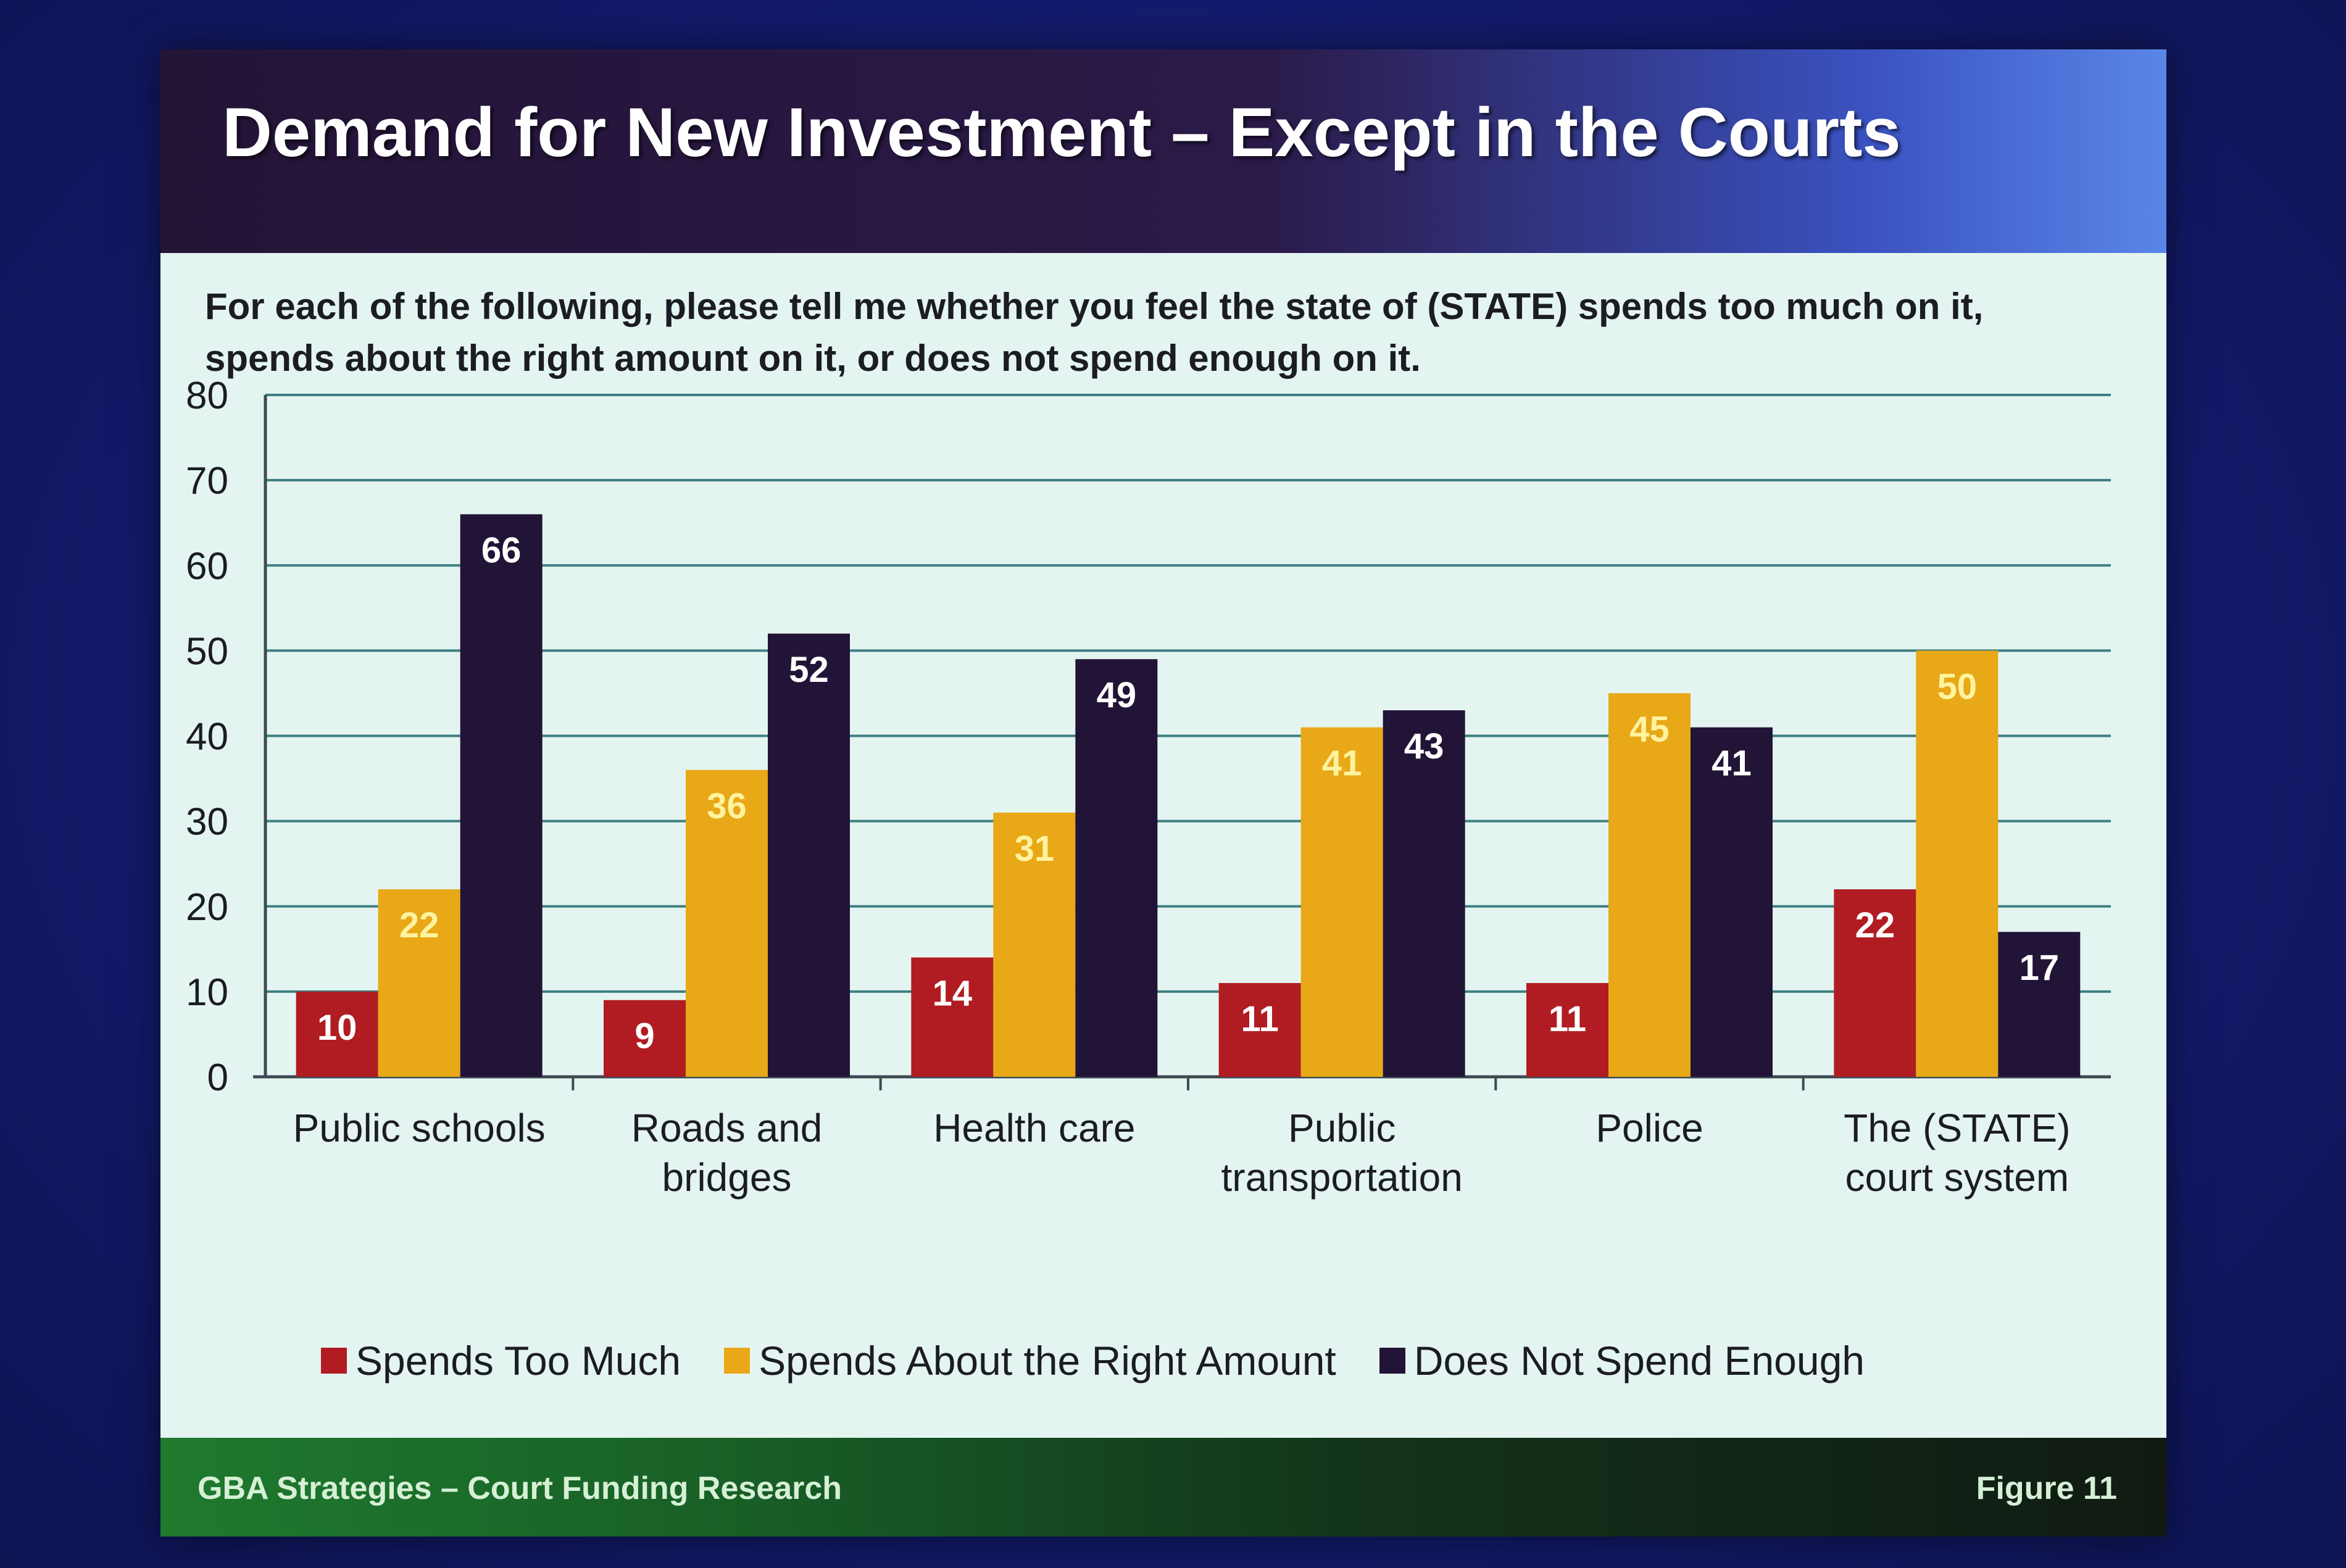 The width and height of the screenshot is (2346, 1568). What do you see at coordinates (1034, 1128) in the screenshot?
I see `x-category-label: Health care` at bounding box center [1034, 1128].